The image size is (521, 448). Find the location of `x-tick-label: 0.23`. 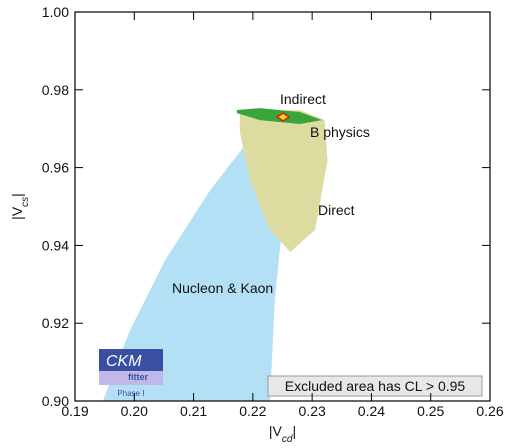

x-tick-label: 0.23 is located at coordinates (312, 411).